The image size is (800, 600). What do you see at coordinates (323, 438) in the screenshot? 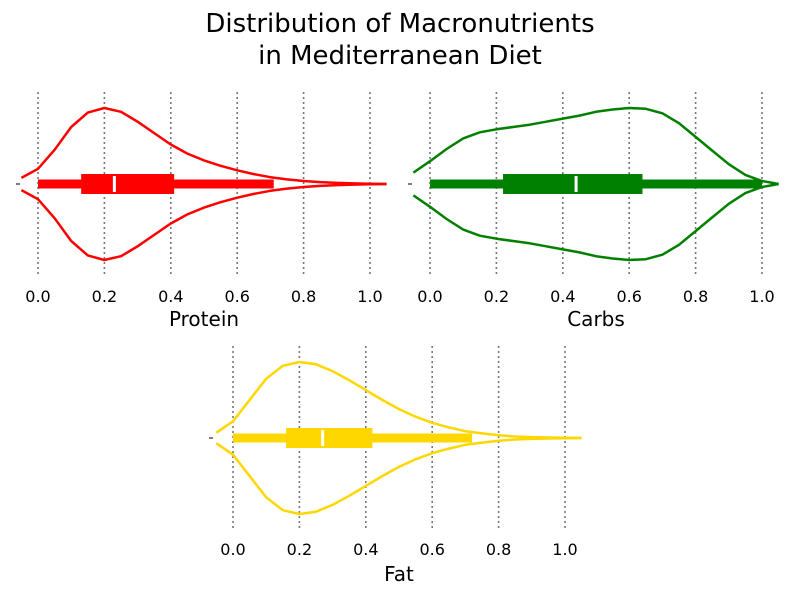
I see `median-fat` at bounding box center [323, 438].